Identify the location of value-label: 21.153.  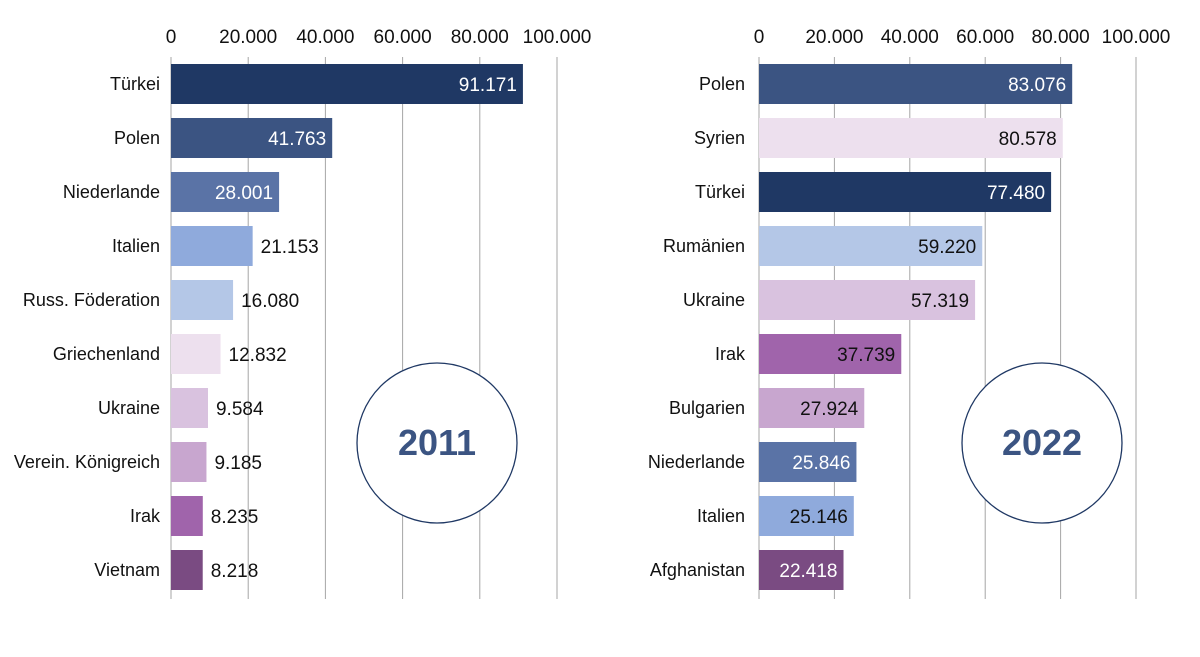
(290, 247).